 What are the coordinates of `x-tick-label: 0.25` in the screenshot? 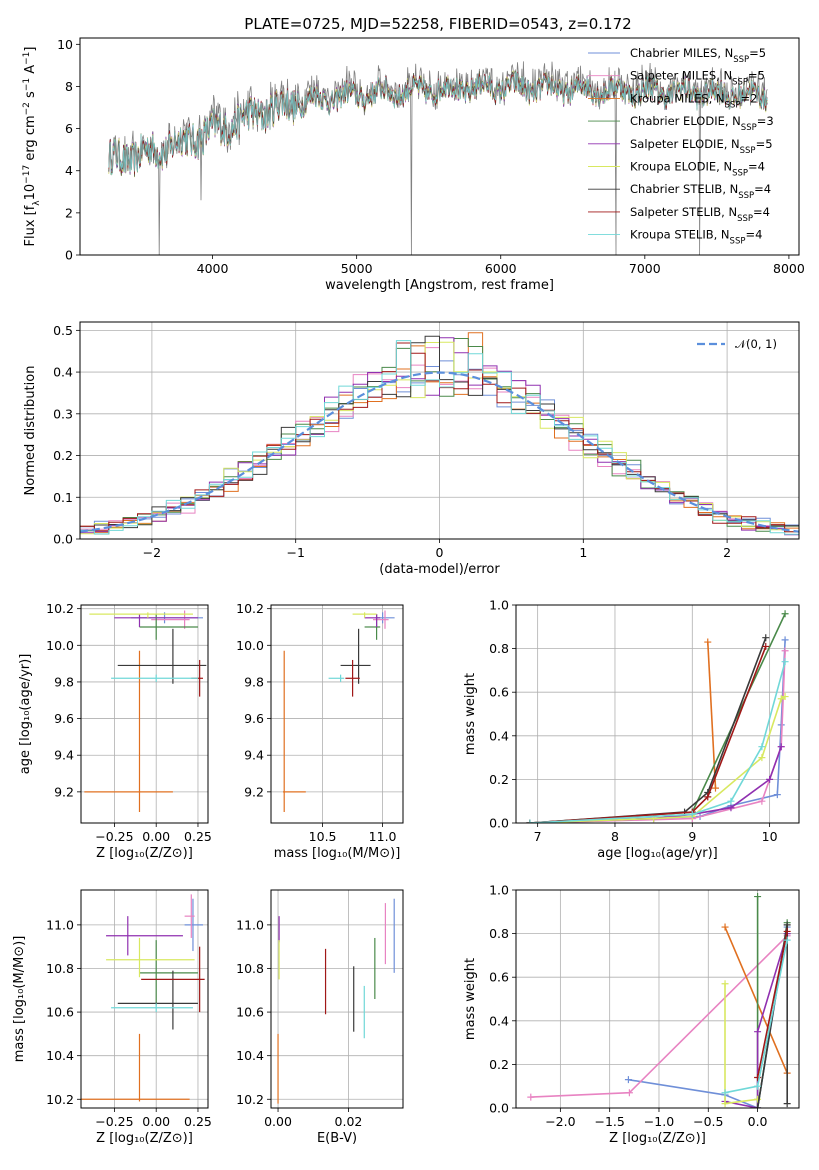 It's located at (198, 1121).